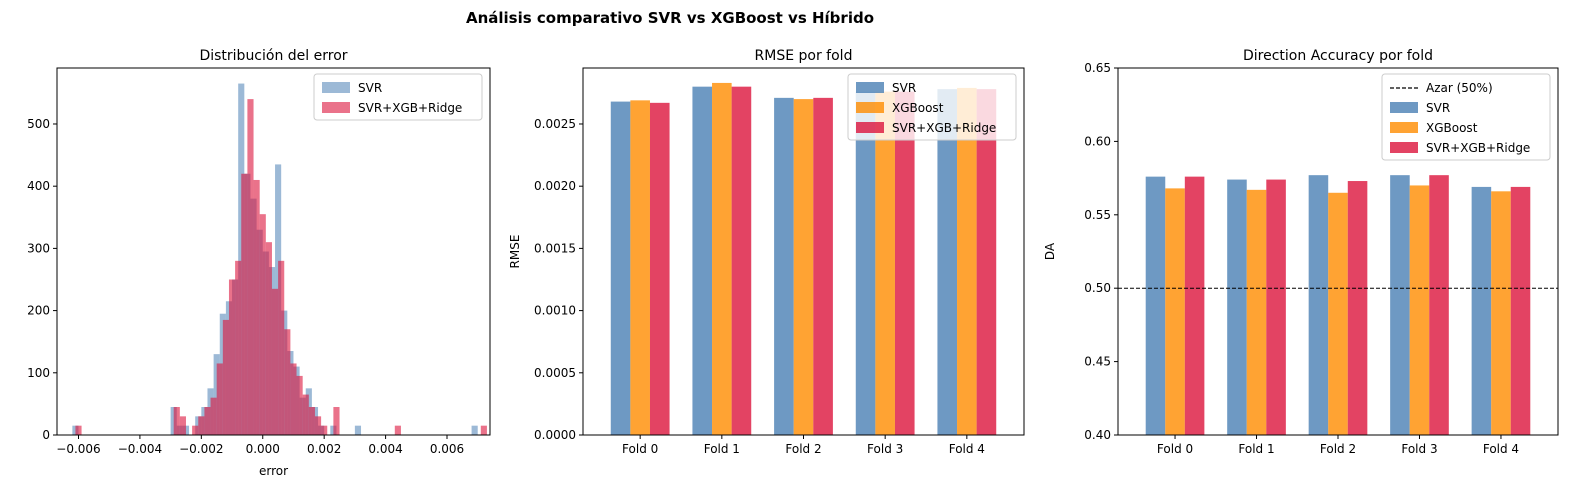  What do you see at coordinates (555, 311) in the screenshot?
I see `chart-1-ytick-label: 0.0010` at bounding box center [555, 311].